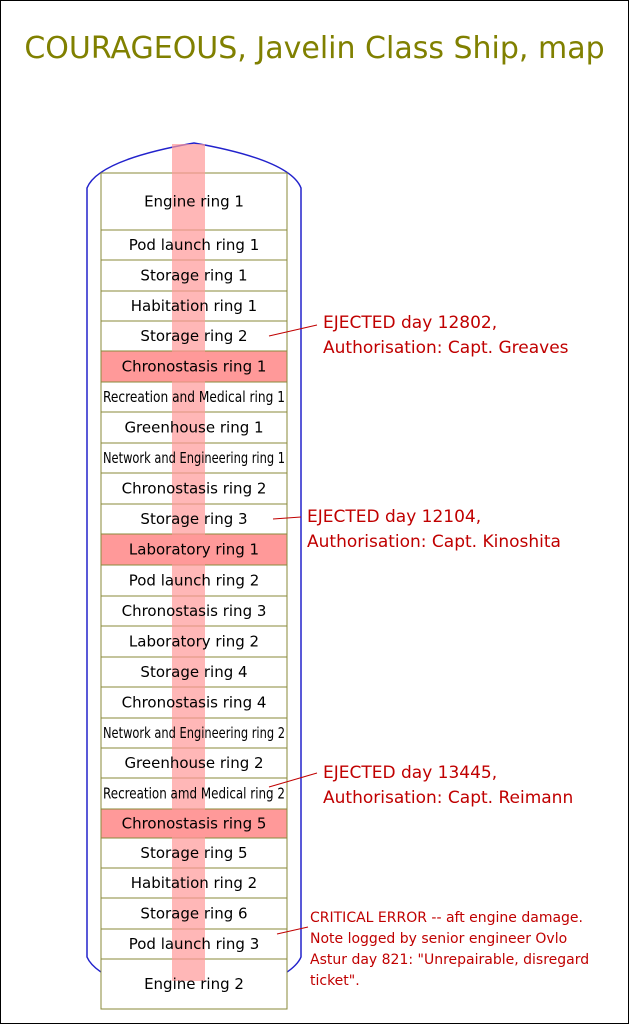 This screenshot has width=629, height=1024. I want to click on note-line: Astur day 821: "Unrepairable, disregard, so click(450, 960).